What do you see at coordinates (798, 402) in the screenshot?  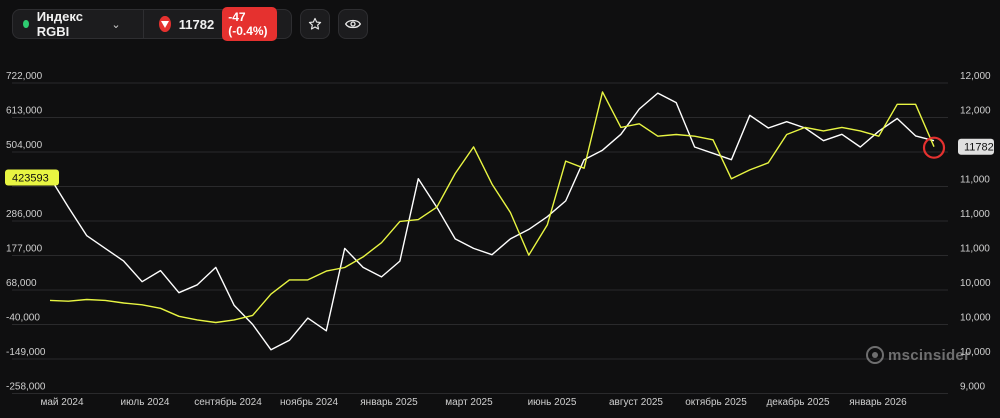 I see `x-tick-label: декабрь 2025` at bounding box center [798, 402].